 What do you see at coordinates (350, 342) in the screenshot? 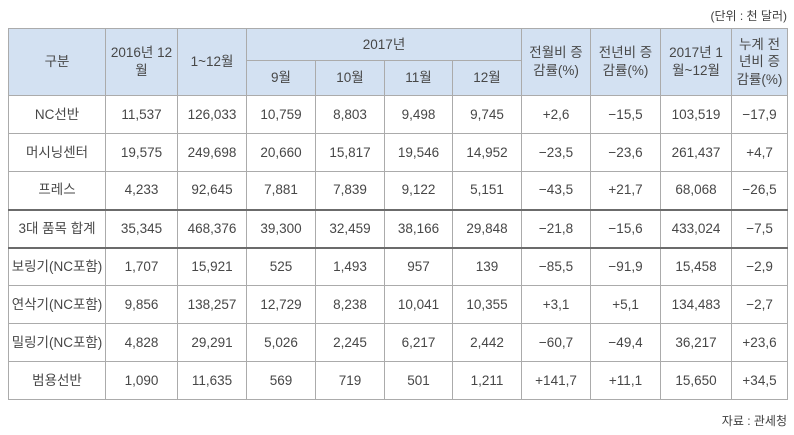
I see `cell-value: 2,245` at bounding box center [350, 342].